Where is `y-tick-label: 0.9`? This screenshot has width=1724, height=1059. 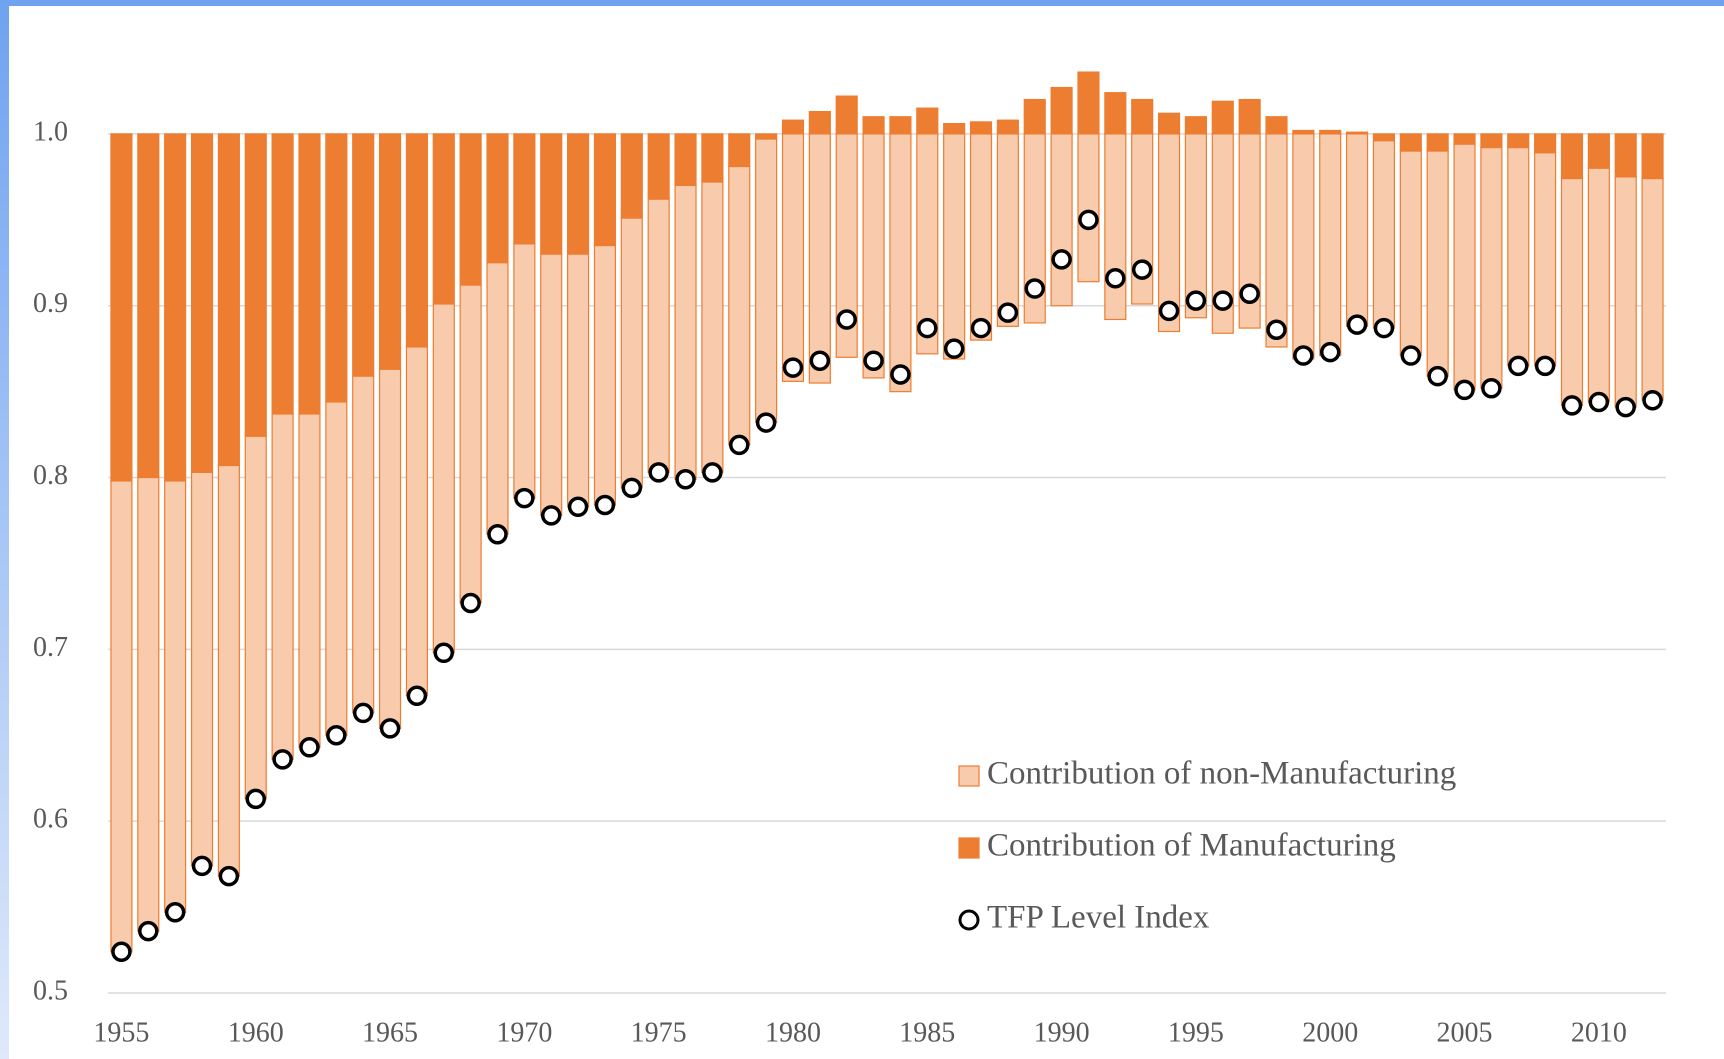 y-tick-label: 0.9 is located at coordinates (50, 303).